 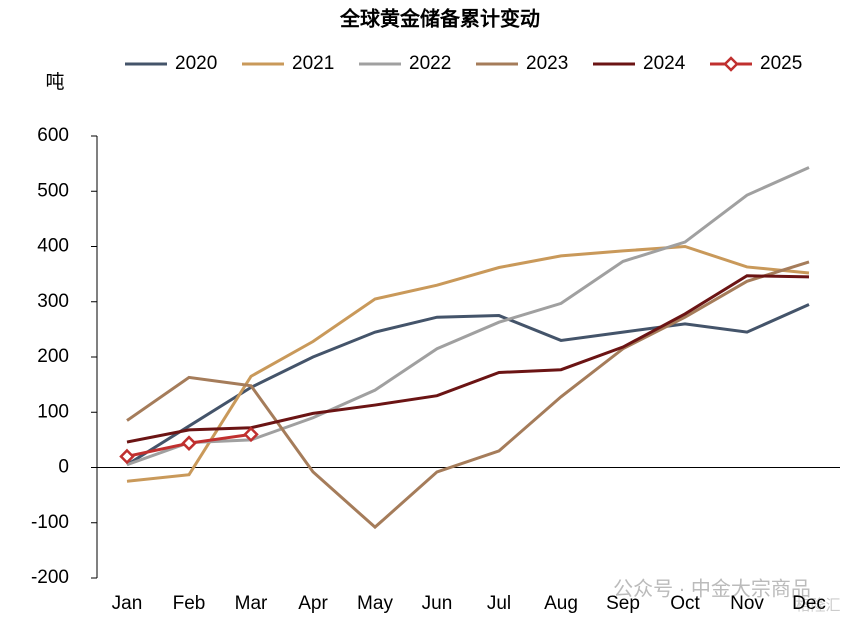 What do you see at coordinates (547, 63) in the screenshot?
I see `legend-label: 2023` at bounding box center [547, 63].